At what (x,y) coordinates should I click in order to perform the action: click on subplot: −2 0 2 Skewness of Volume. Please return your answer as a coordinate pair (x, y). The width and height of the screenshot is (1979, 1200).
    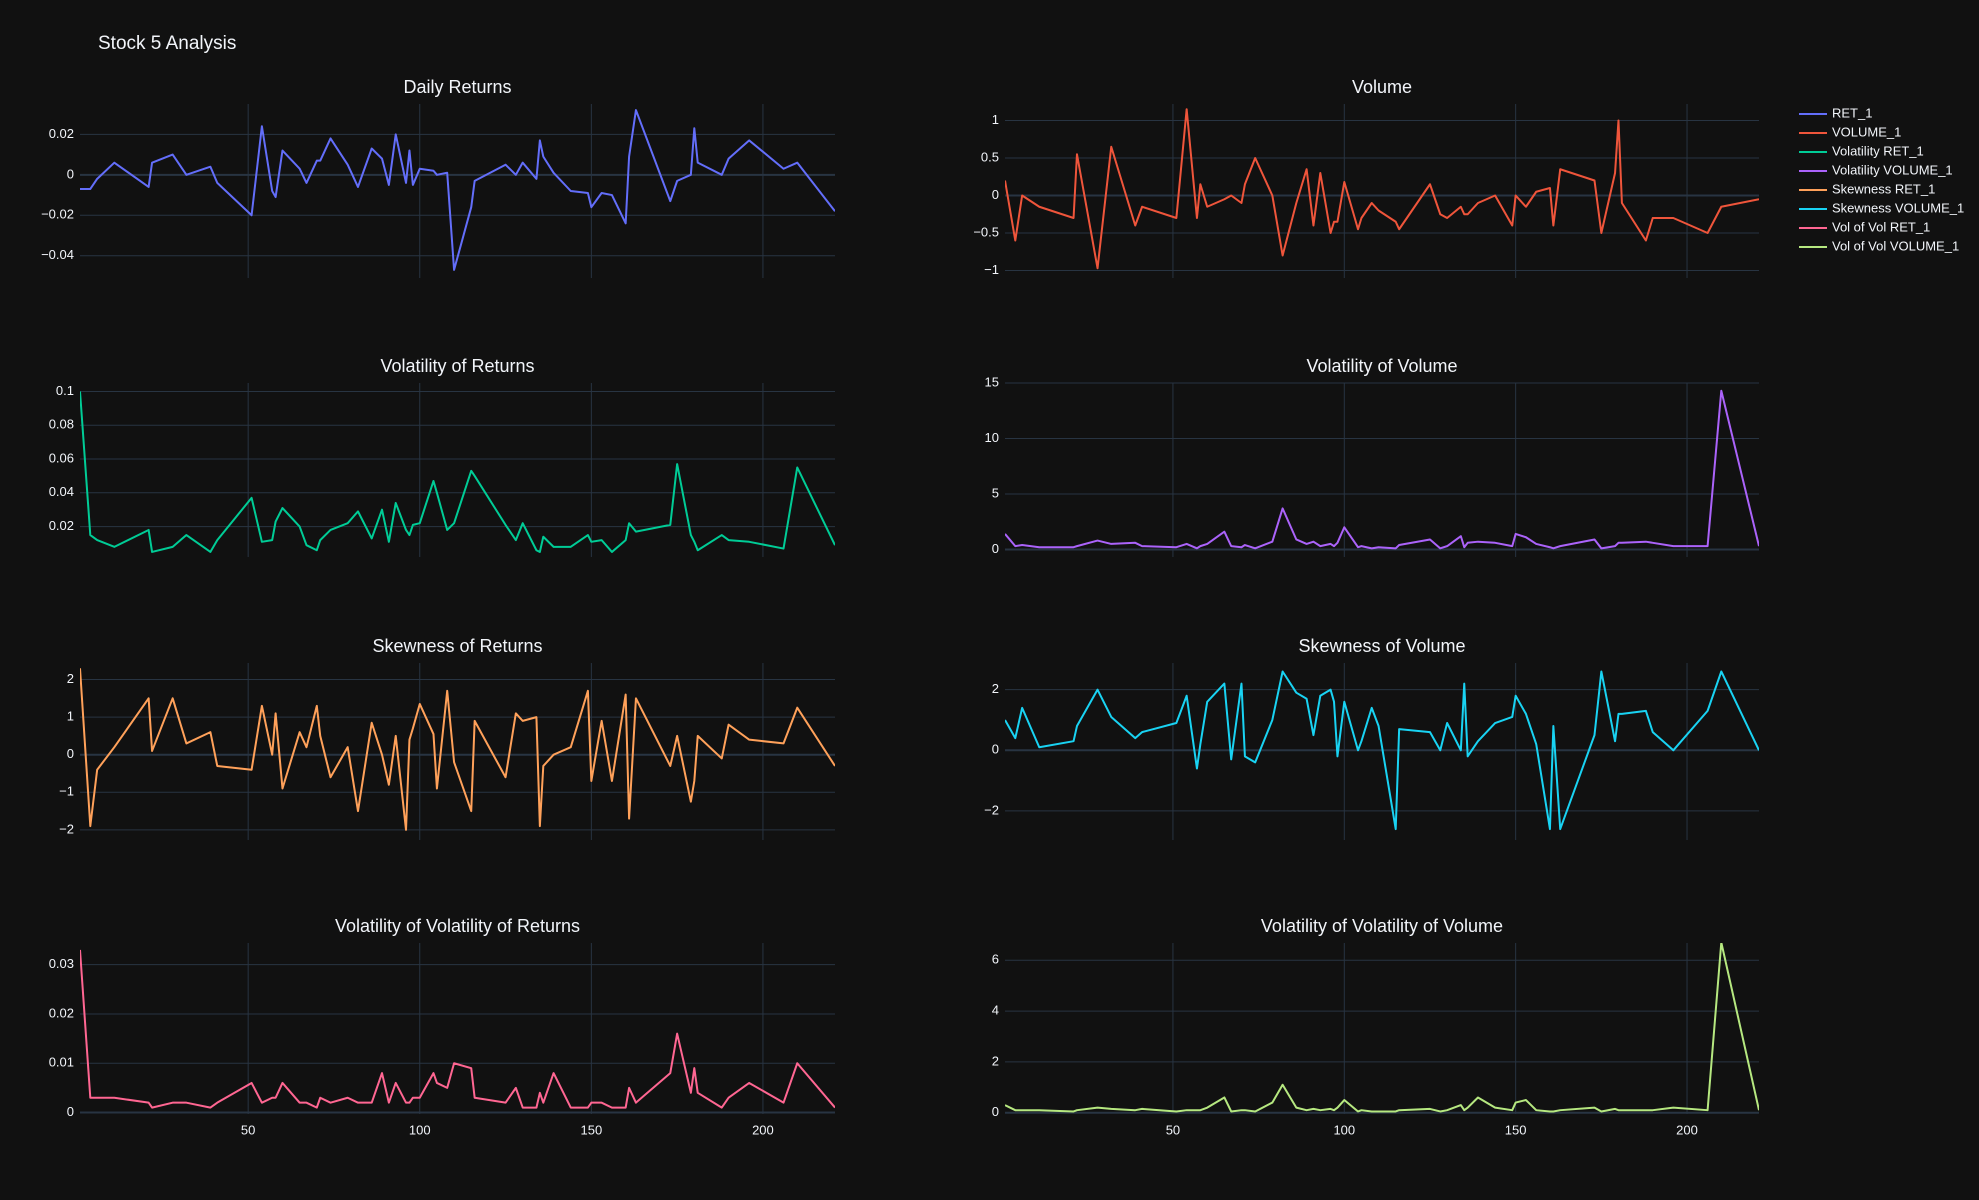
    Looking at the image, I should click on (1371, 738).